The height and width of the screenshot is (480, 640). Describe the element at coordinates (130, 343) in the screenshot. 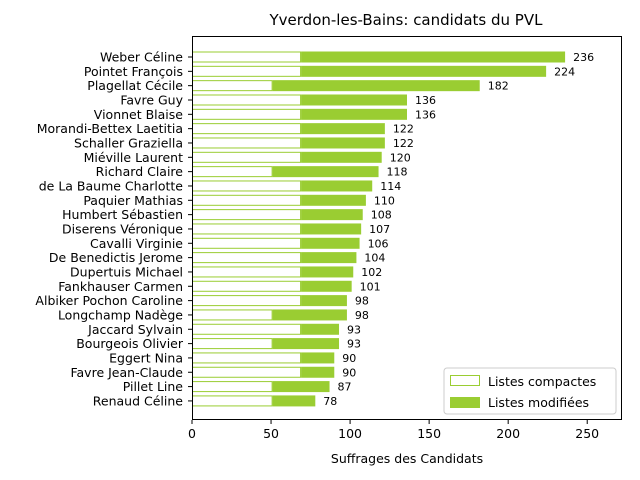

I see `category-label-bourgeois-olivier: Bourgeois Olivier` at that location.